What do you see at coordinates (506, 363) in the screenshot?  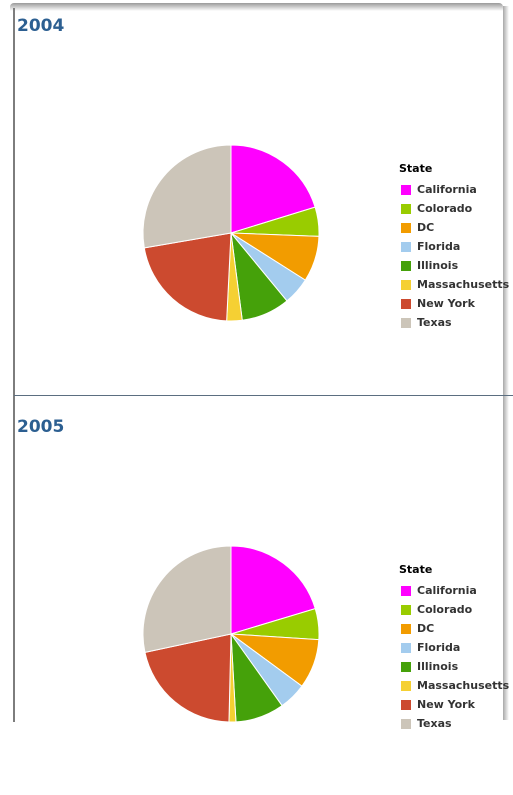 I see `page-shadow-right` at bounding box center [506, 363].